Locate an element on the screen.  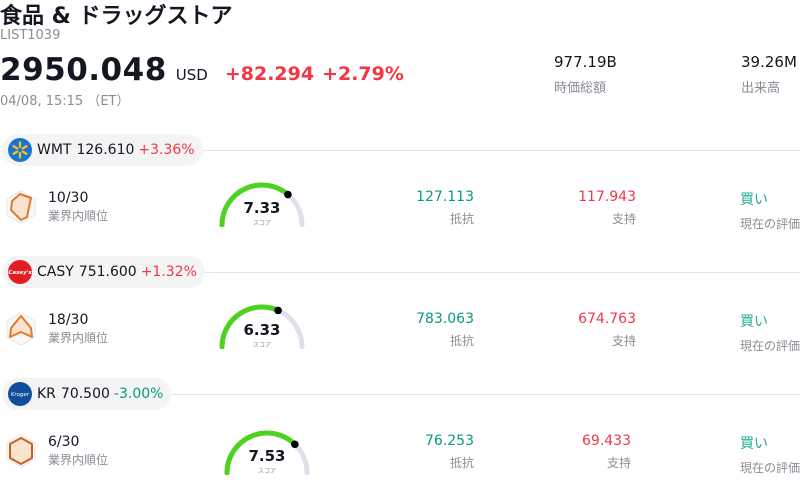
list-id: LIST1039 is located at coordinates (30, 35).